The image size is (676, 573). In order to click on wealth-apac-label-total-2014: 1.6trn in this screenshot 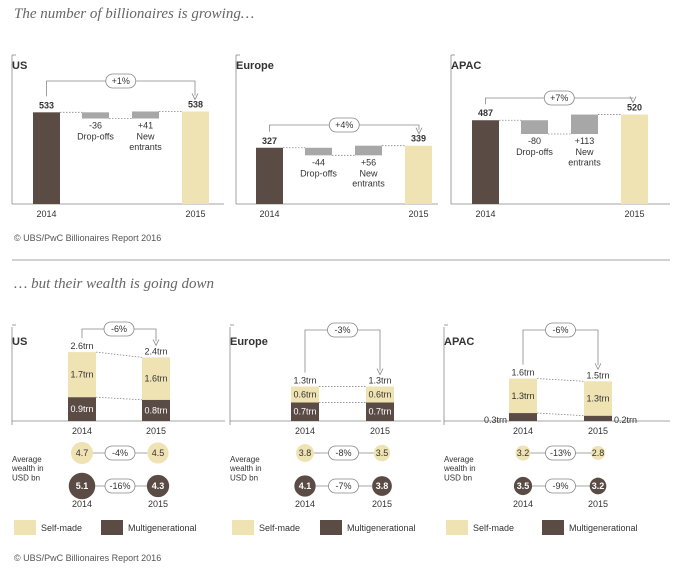, I will do `click(522, 373)`.